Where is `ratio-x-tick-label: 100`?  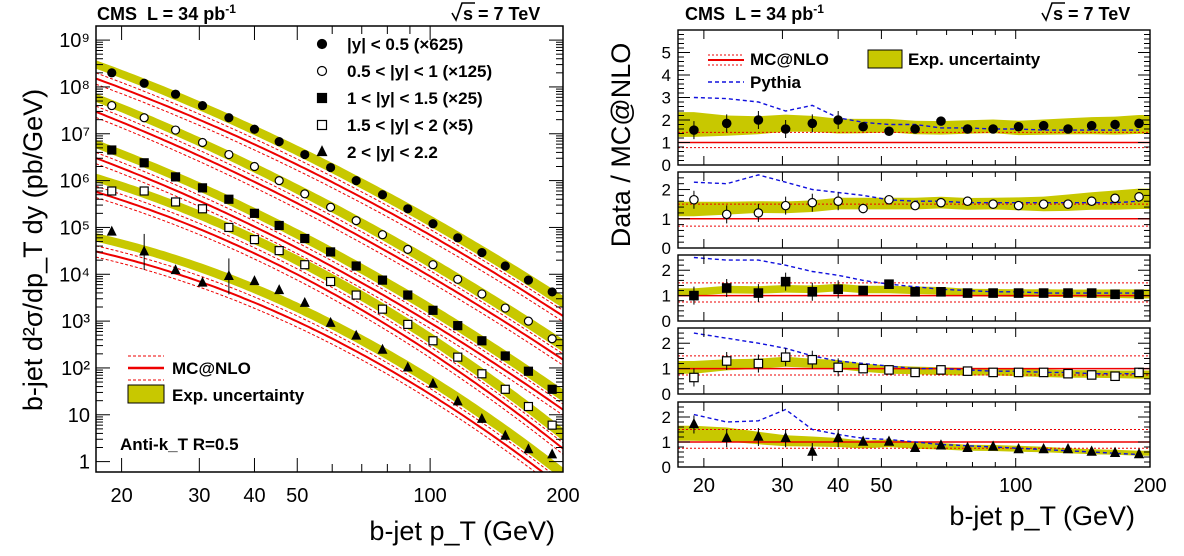
ratio-x-tick-label: 100 is located at coordinates (1015, 486).